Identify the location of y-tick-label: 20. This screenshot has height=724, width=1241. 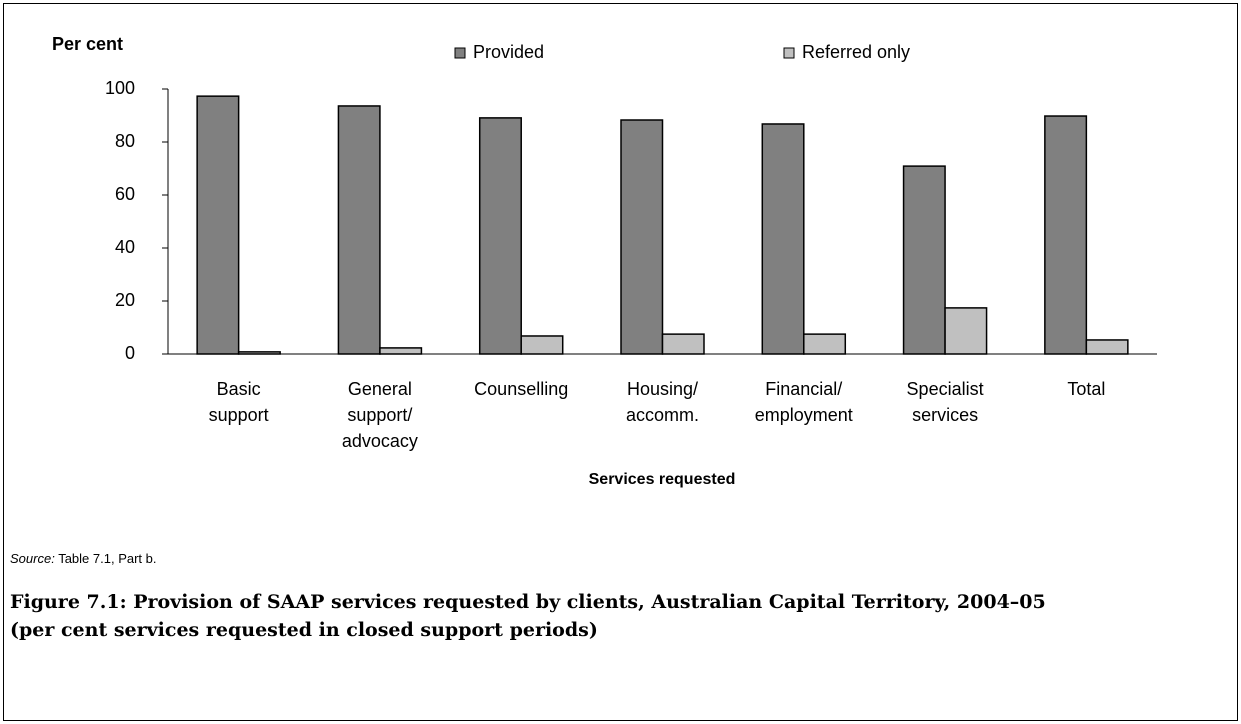
(125, 300).